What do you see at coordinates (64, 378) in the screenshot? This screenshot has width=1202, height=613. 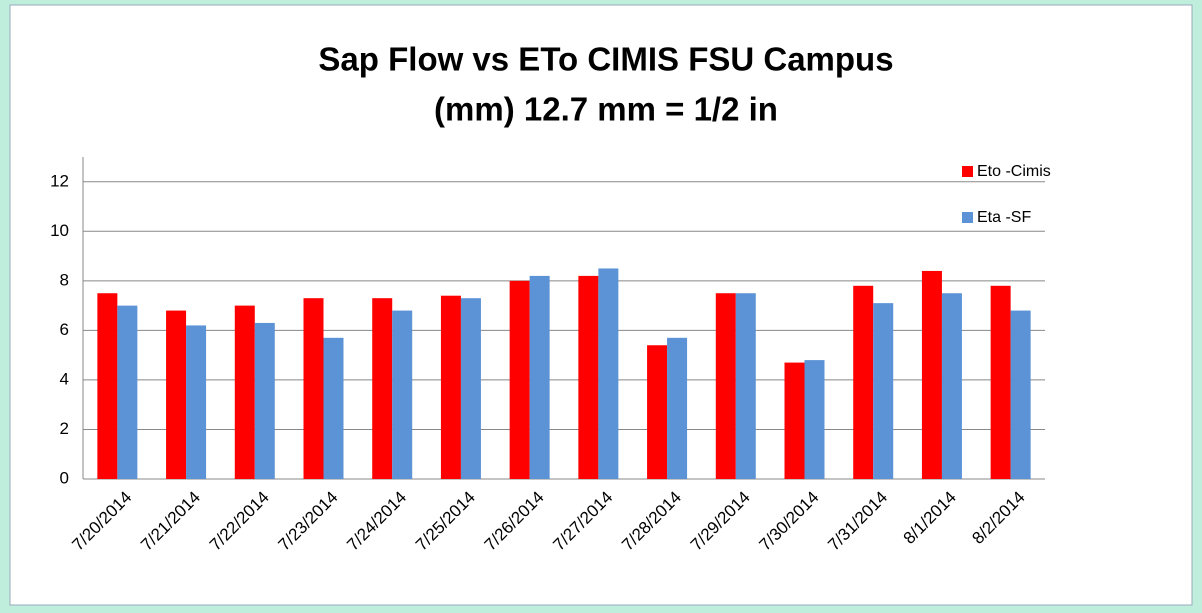 I see `y-tick-label: 4` at bounding box center [64, 378].